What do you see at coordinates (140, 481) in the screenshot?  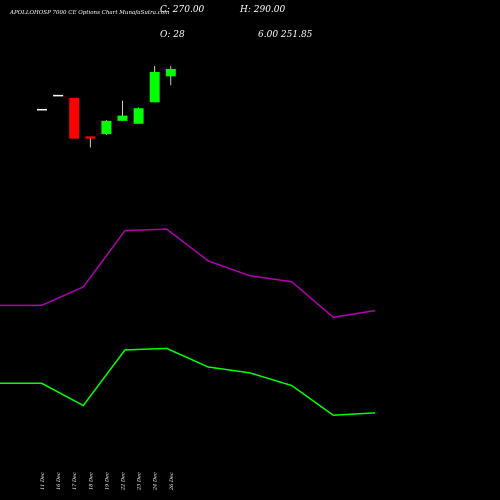 I see `x-tick-label: 23 Dec` at bounding box center [140, 481].